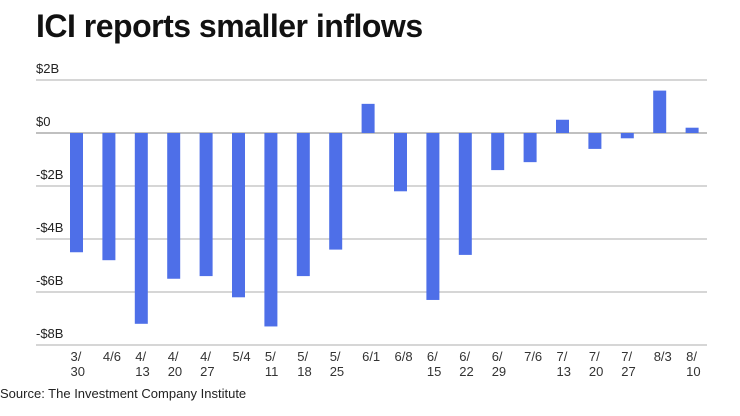 The image size is (740, 416). I want to click on x-tick-label: 4/20, so click(175, 364).